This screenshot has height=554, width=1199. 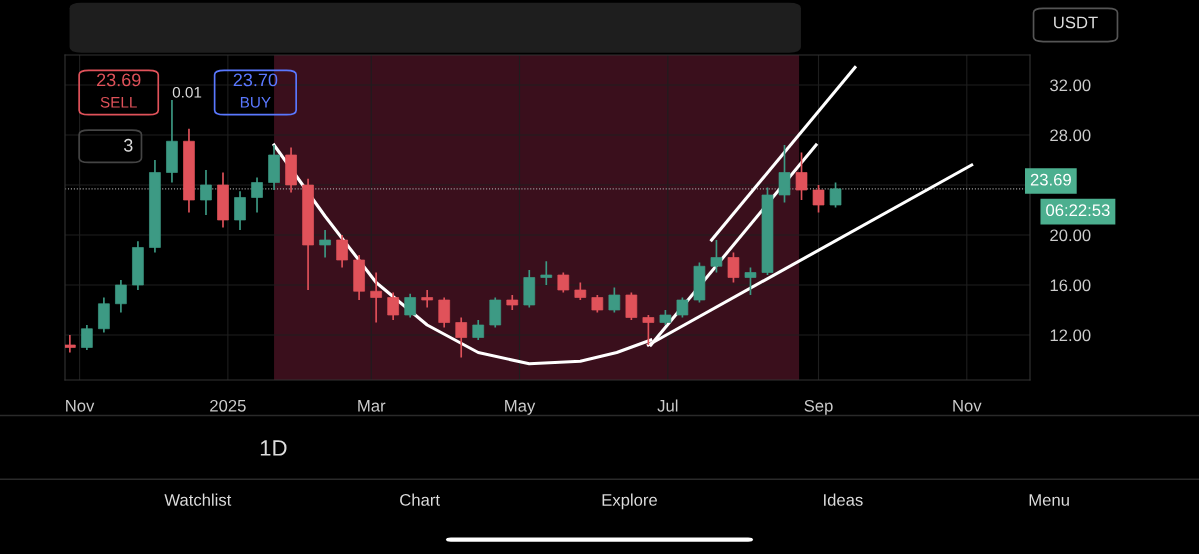 I want to click on x-tick-label: 2025, so click(x=228, y=405).